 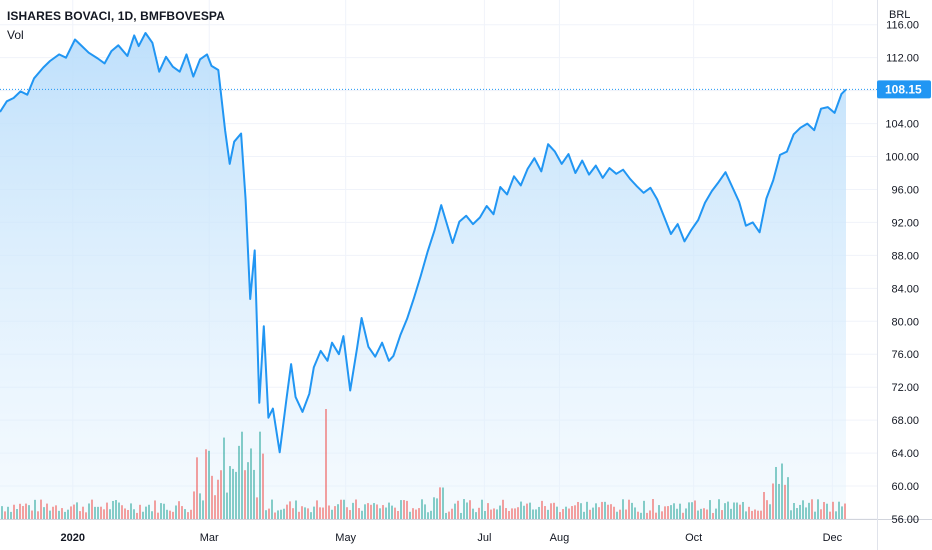 I want to click on y-tick-label: 56.00, so click(x=905, y=520).